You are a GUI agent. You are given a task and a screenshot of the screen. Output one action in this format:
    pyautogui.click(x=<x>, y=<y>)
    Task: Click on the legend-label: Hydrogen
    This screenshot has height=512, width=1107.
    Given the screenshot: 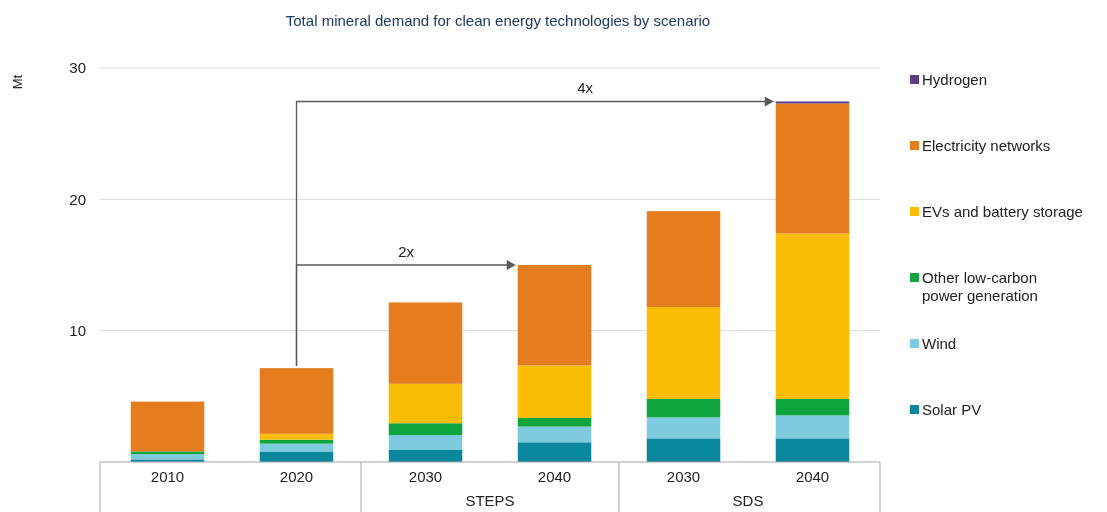 What is the action you would take?
    pyautogui.click(x=955, y=80)
    